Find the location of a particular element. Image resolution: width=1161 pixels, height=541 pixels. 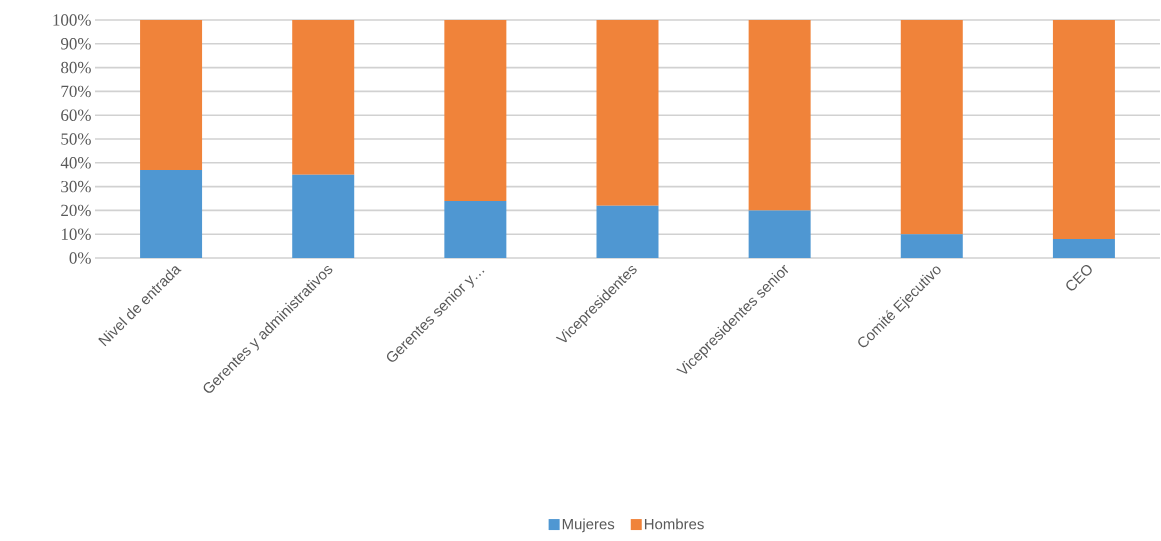

y-tick-label: 80% is located at coordinates (76, 67).